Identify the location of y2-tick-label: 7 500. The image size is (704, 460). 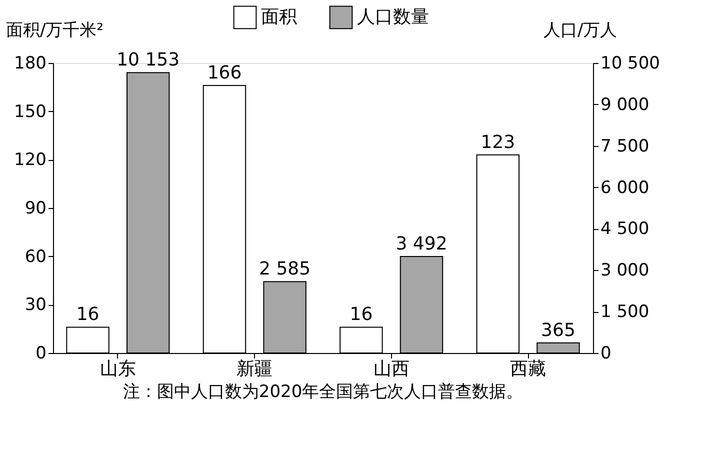
(625, 146).